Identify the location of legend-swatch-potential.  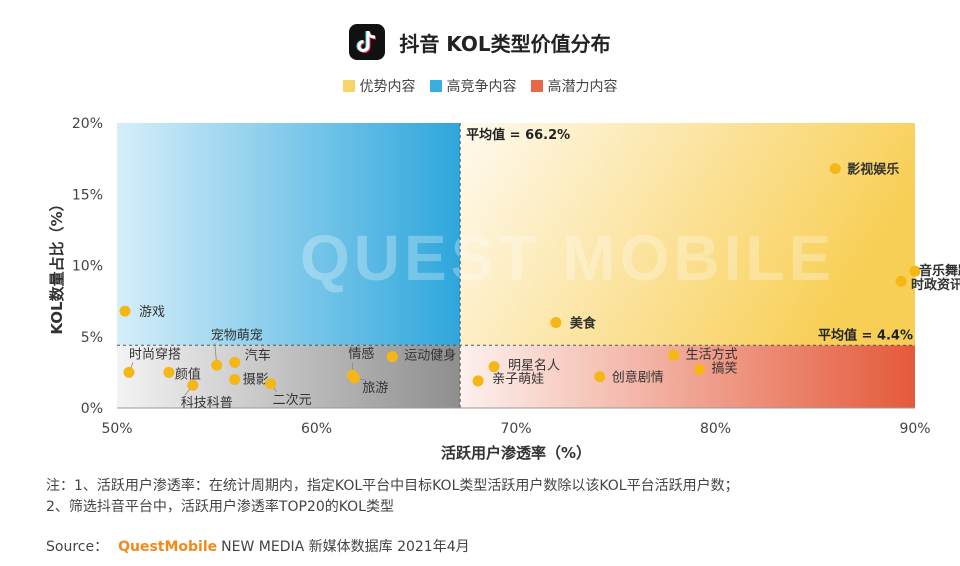
(536, 86).